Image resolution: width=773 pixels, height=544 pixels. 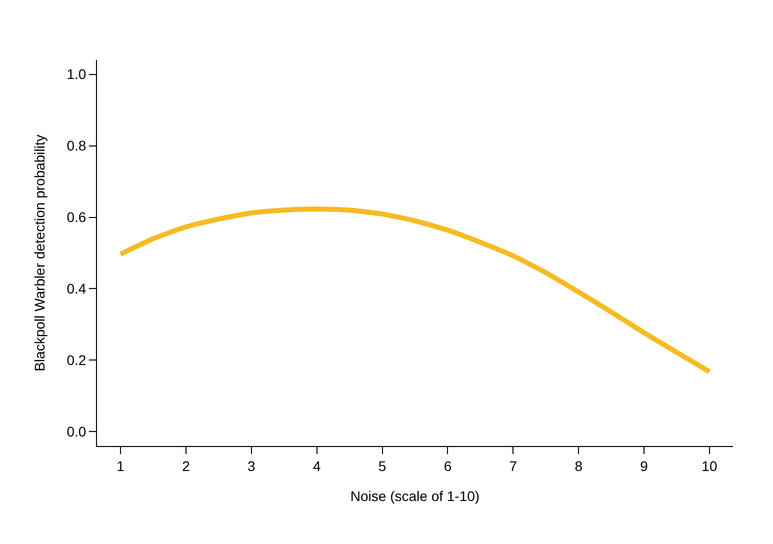 What do you see at coordinates (186, 466) in the screenshot?
I see `x-tick-label: 2` at bounding box center [186, 466].